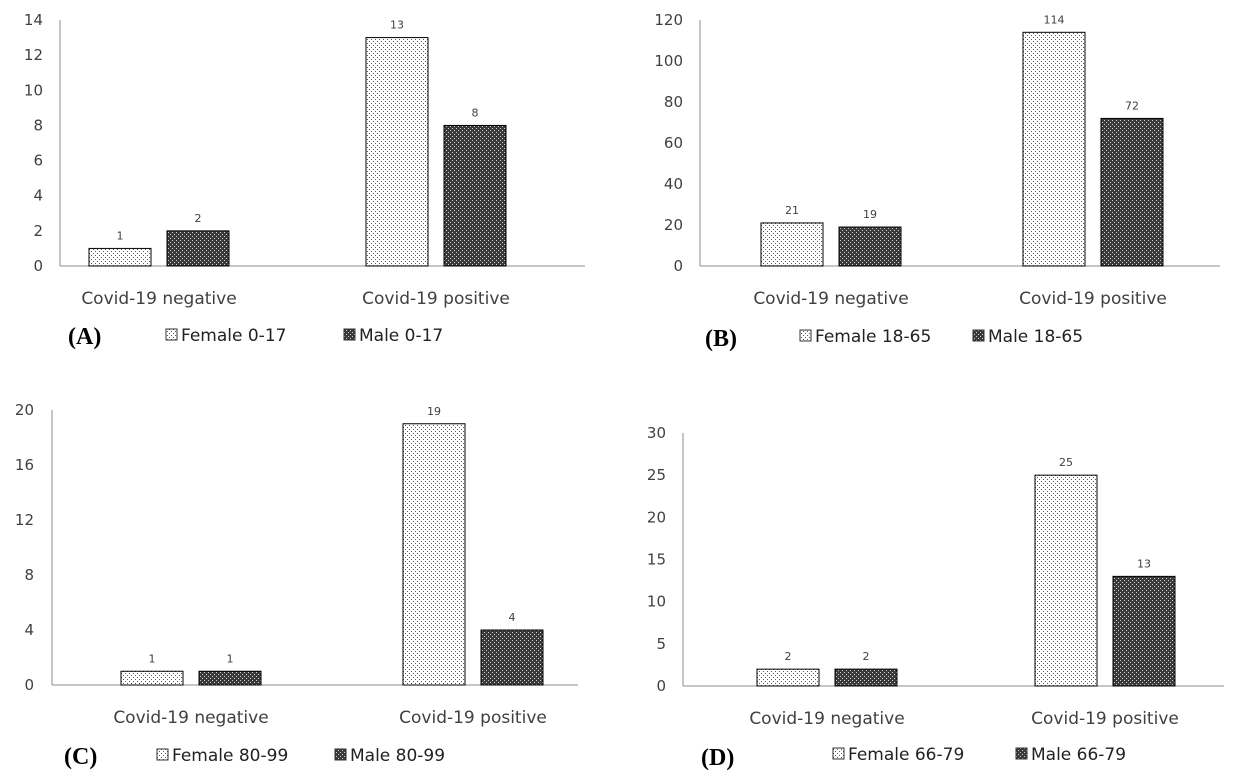  Describe the element at coordinates (84, 337) in the screenshot. I see `panel-label: (A)` at that location.